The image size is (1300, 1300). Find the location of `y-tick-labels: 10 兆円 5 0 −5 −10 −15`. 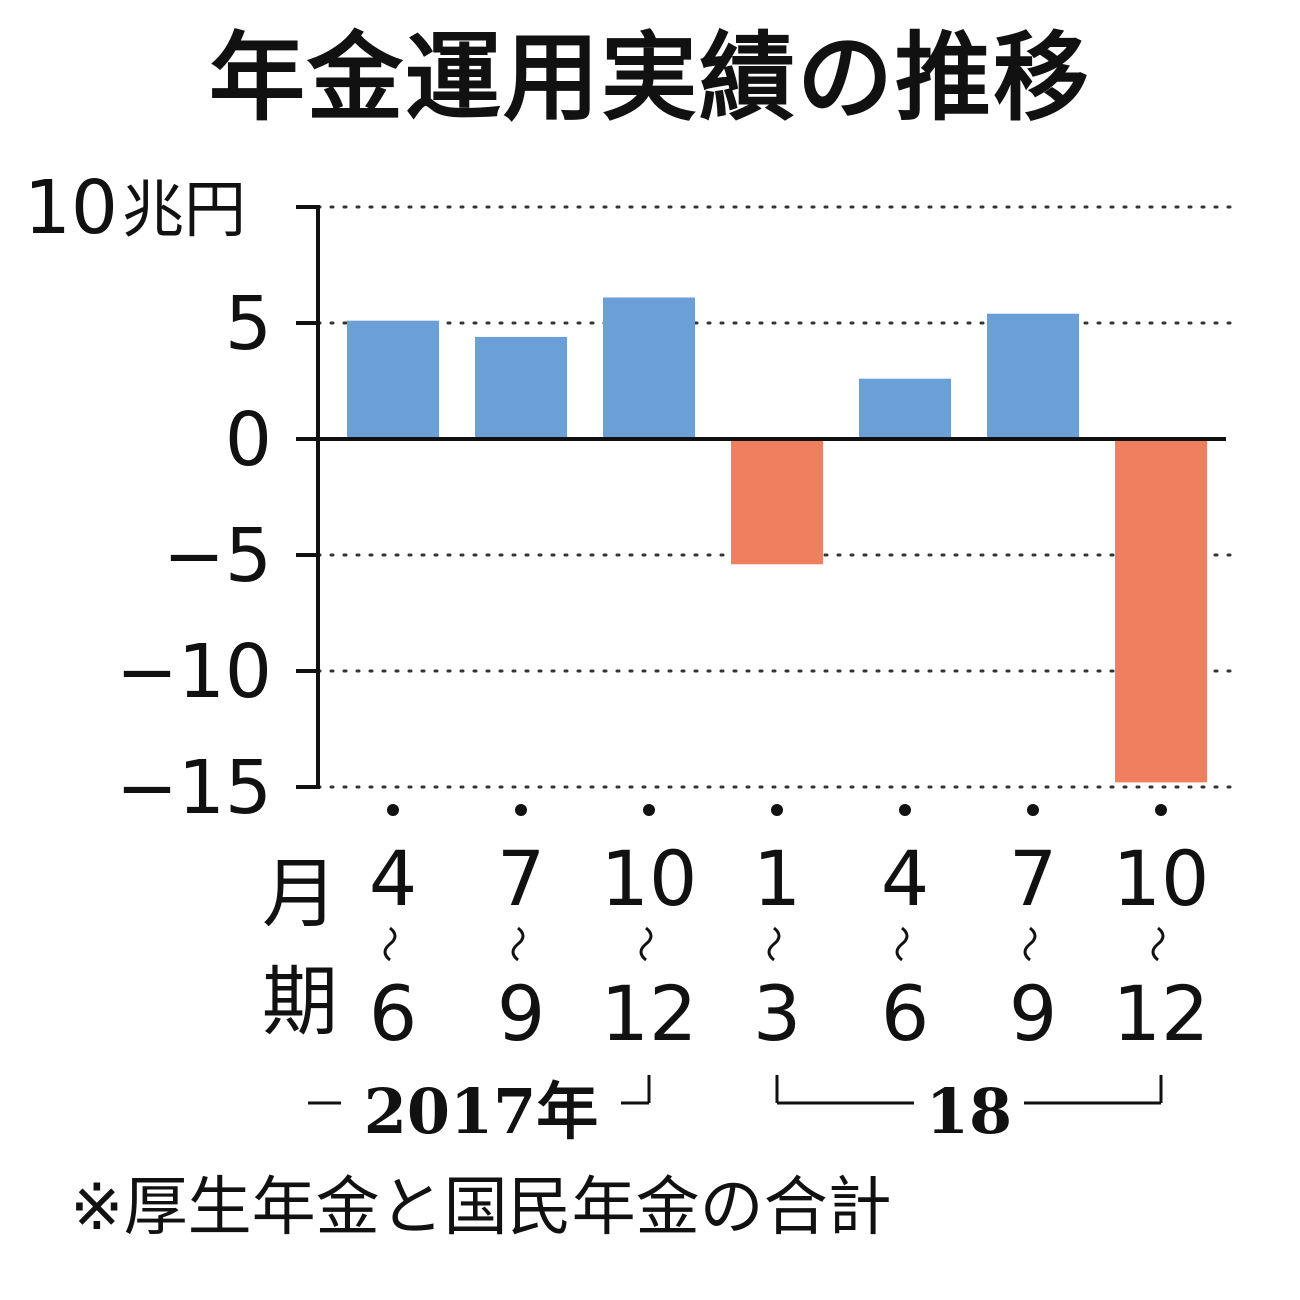

y-tick-labels: 10 兆円 5 0 −5 −10 −15 is located at coordinates (148, 498).